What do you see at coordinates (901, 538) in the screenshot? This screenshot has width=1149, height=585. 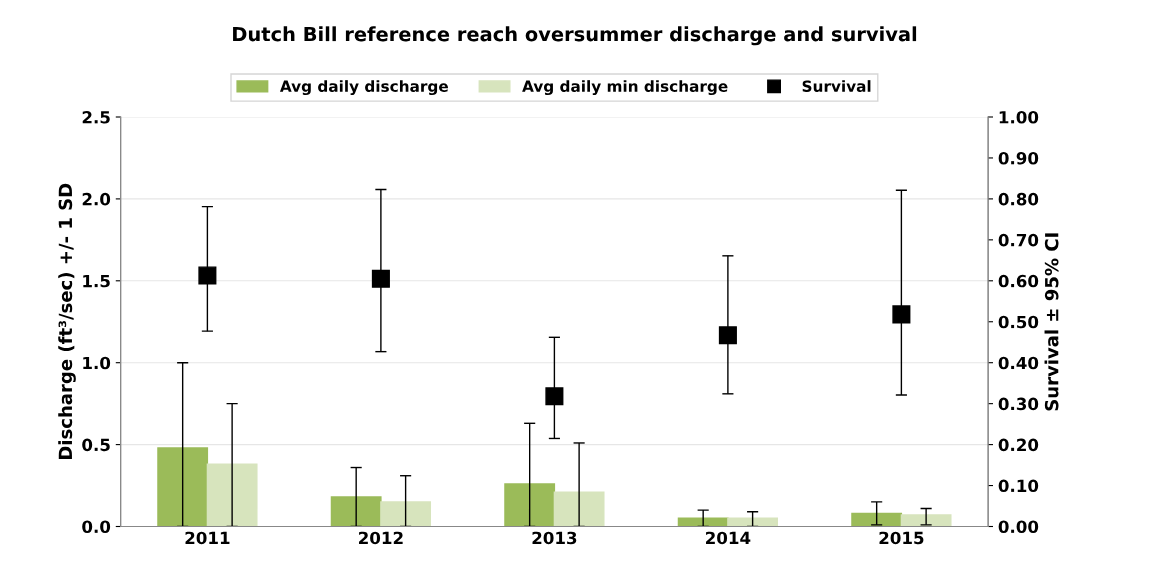 I see `x-tick-label: 2015` at bounding box center [901, 538].